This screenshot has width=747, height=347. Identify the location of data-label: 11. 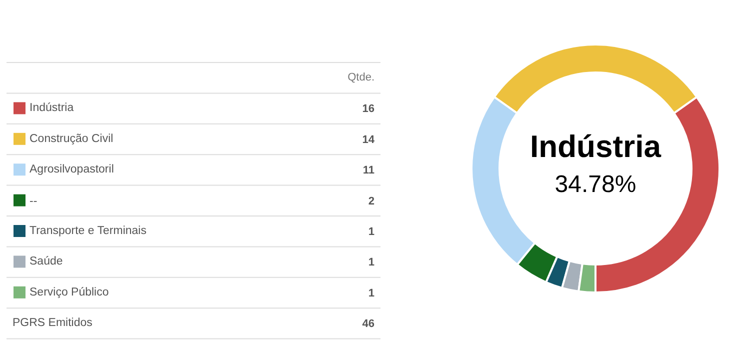
(368, 170).